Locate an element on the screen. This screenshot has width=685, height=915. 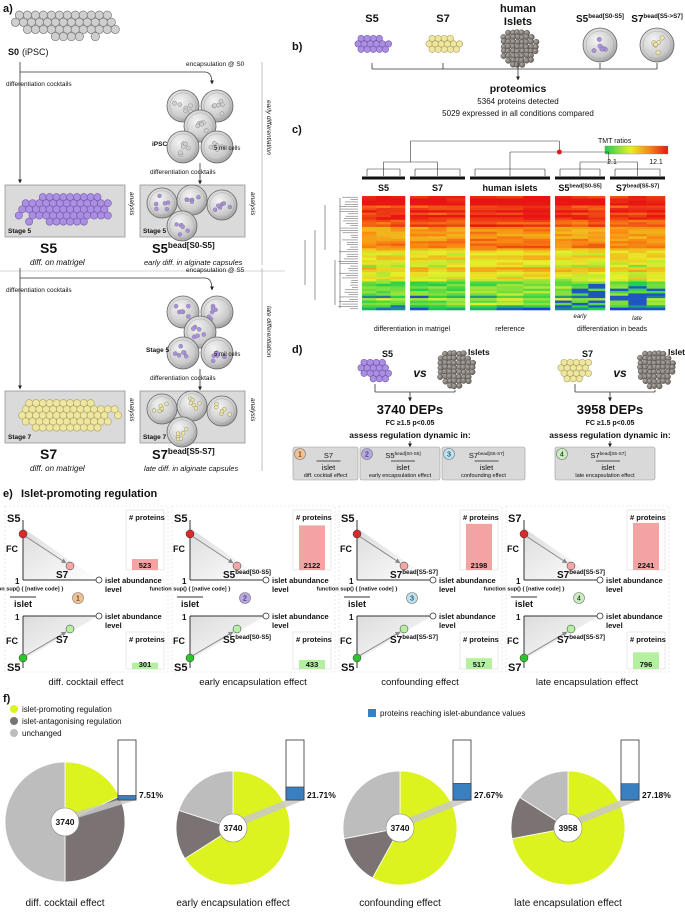
label: islet is located at coordinates (524, 604).